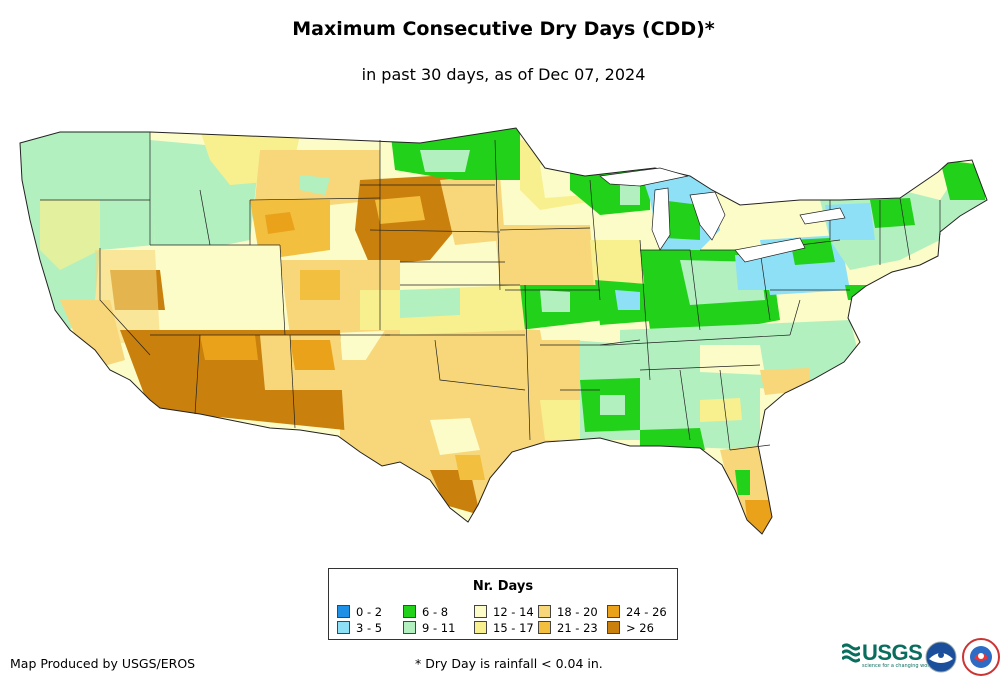 The width and height of the screenshot is (1007, 691). What do you see at coordinates (369, 628) in the screenshot?
I see `legend-label: 3 - 5` at bounding box center [369, 628].